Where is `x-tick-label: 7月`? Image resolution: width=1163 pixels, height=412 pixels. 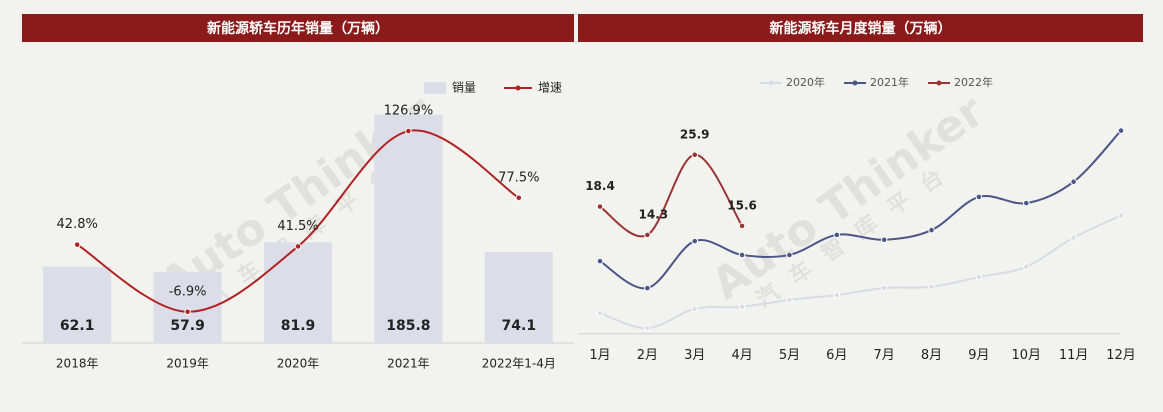
x-tick-label: 7月 is located at coordinates (884, 355).